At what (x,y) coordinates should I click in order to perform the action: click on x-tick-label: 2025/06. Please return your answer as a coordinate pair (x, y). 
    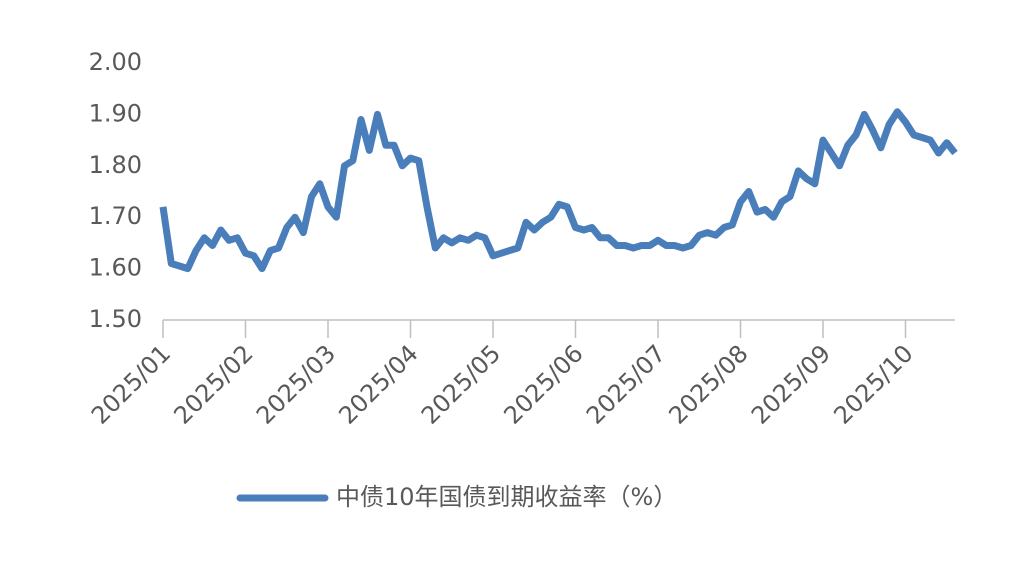
    Looking at the image, I should click on (543, 384).